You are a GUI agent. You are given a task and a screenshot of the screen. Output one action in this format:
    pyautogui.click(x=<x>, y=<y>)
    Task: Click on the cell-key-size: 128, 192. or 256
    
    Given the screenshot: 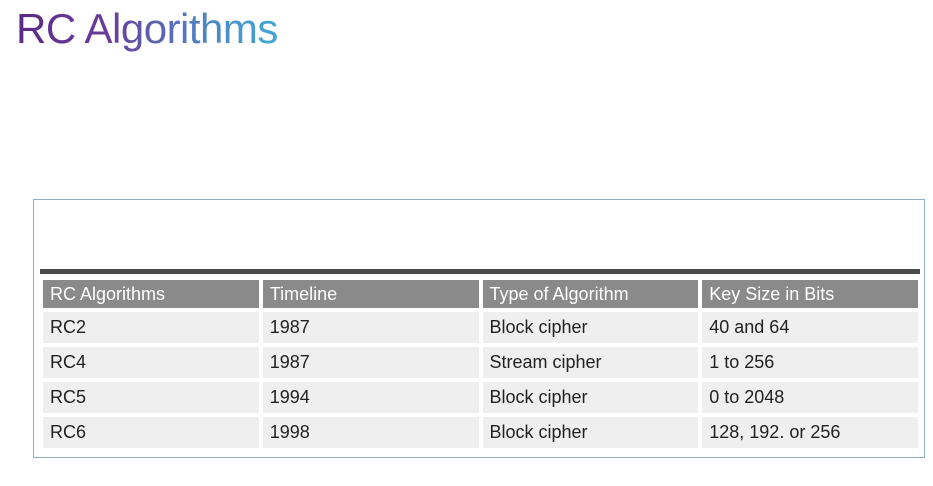 What is the action you would take?
    pyautogui.click(x=810, y=432)
    